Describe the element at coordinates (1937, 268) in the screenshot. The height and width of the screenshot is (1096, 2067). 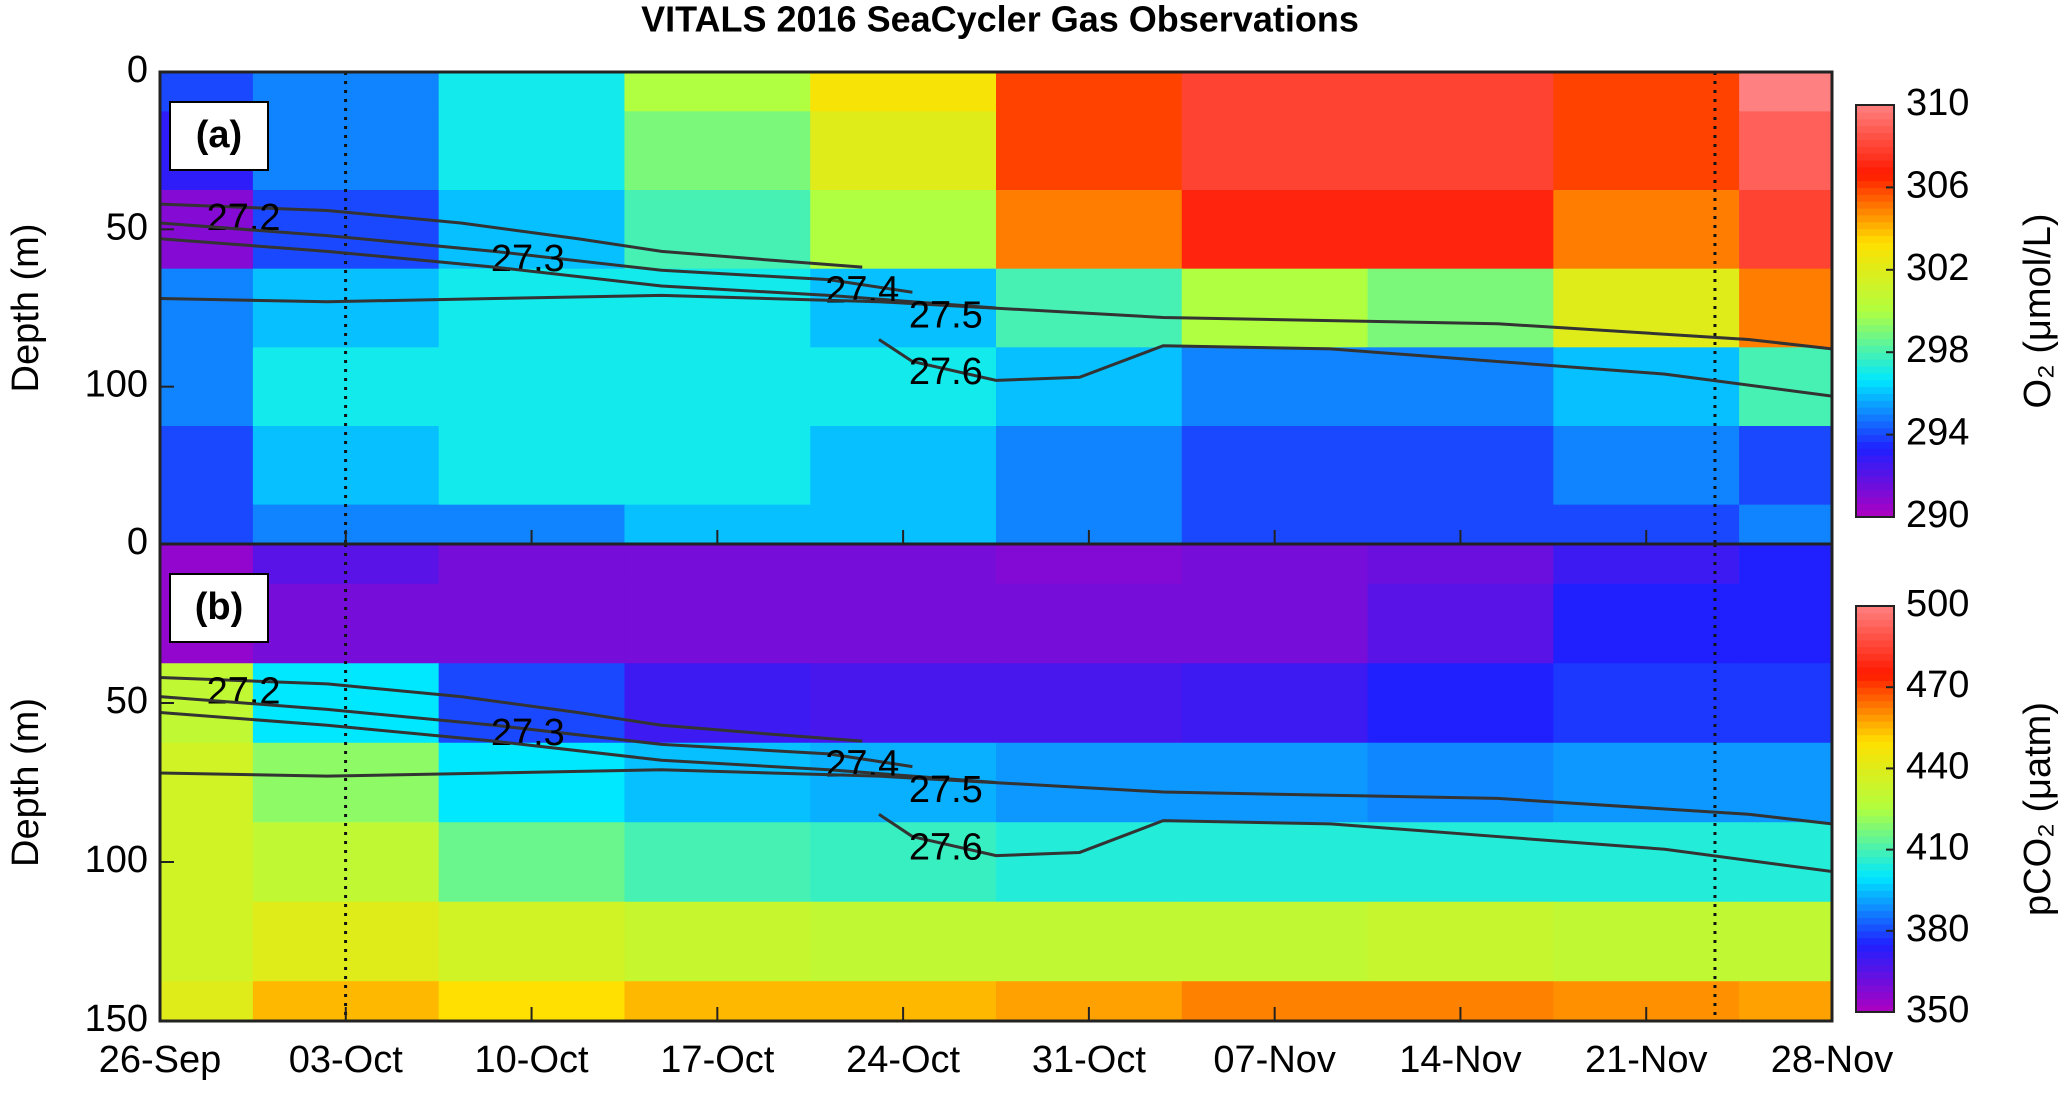
I see `colorbar-tick-label: 302` at that location.